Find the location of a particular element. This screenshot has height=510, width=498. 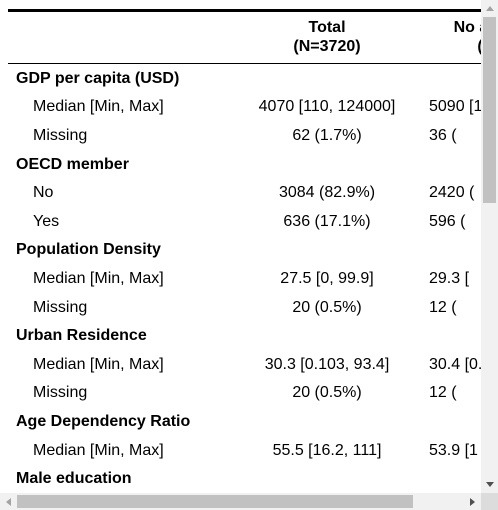

scroll-down-arrow-icon is located at coordinates (489, 484).